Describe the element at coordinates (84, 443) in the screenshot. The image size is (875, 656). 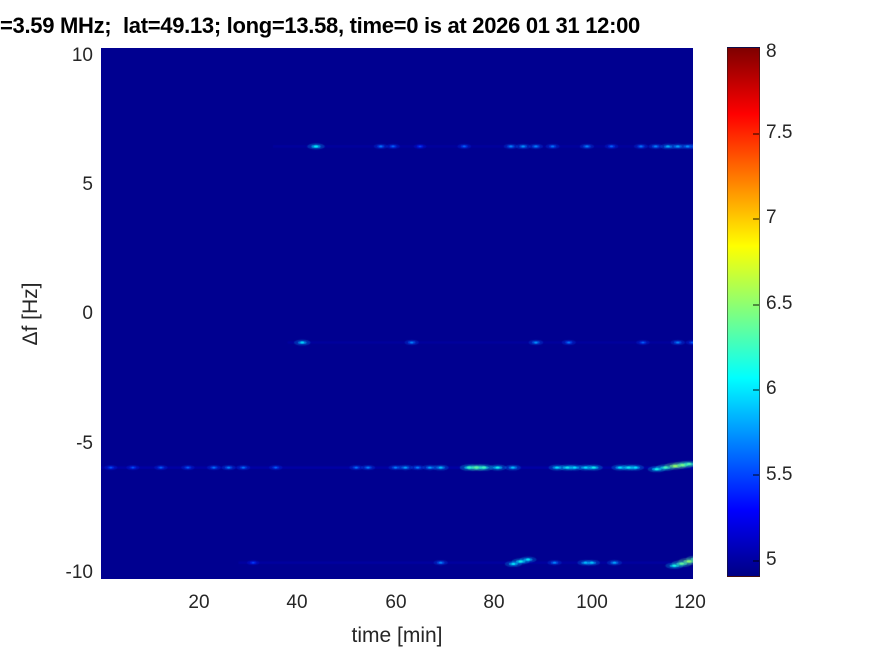
I see `y-tick-label: -5` at that location.